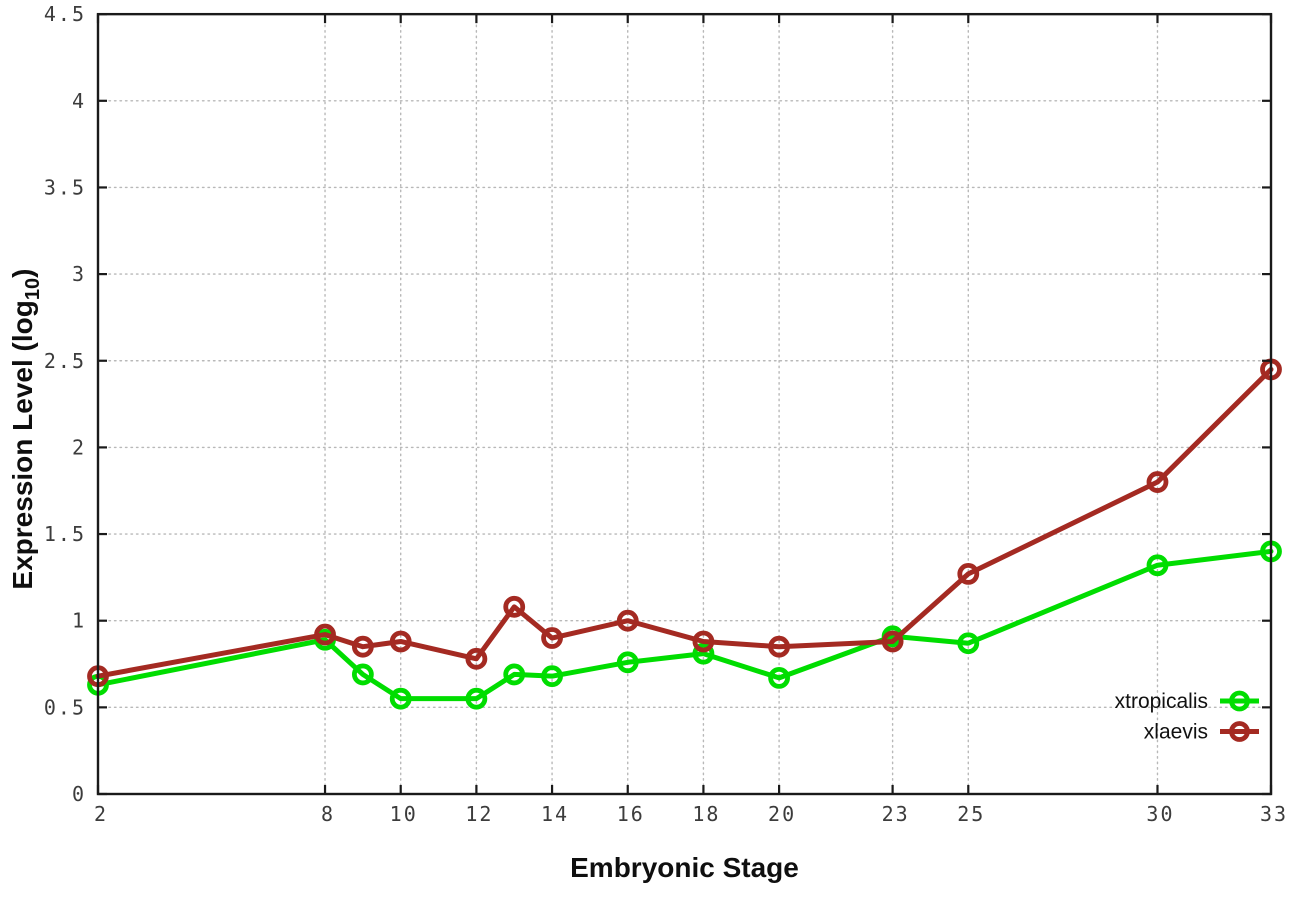 The image size is (1296, 907). What do you see at coordinates (479, 814) in the screenshot?
I see `x-tick-label: 12` at bounding box center [479, 814].